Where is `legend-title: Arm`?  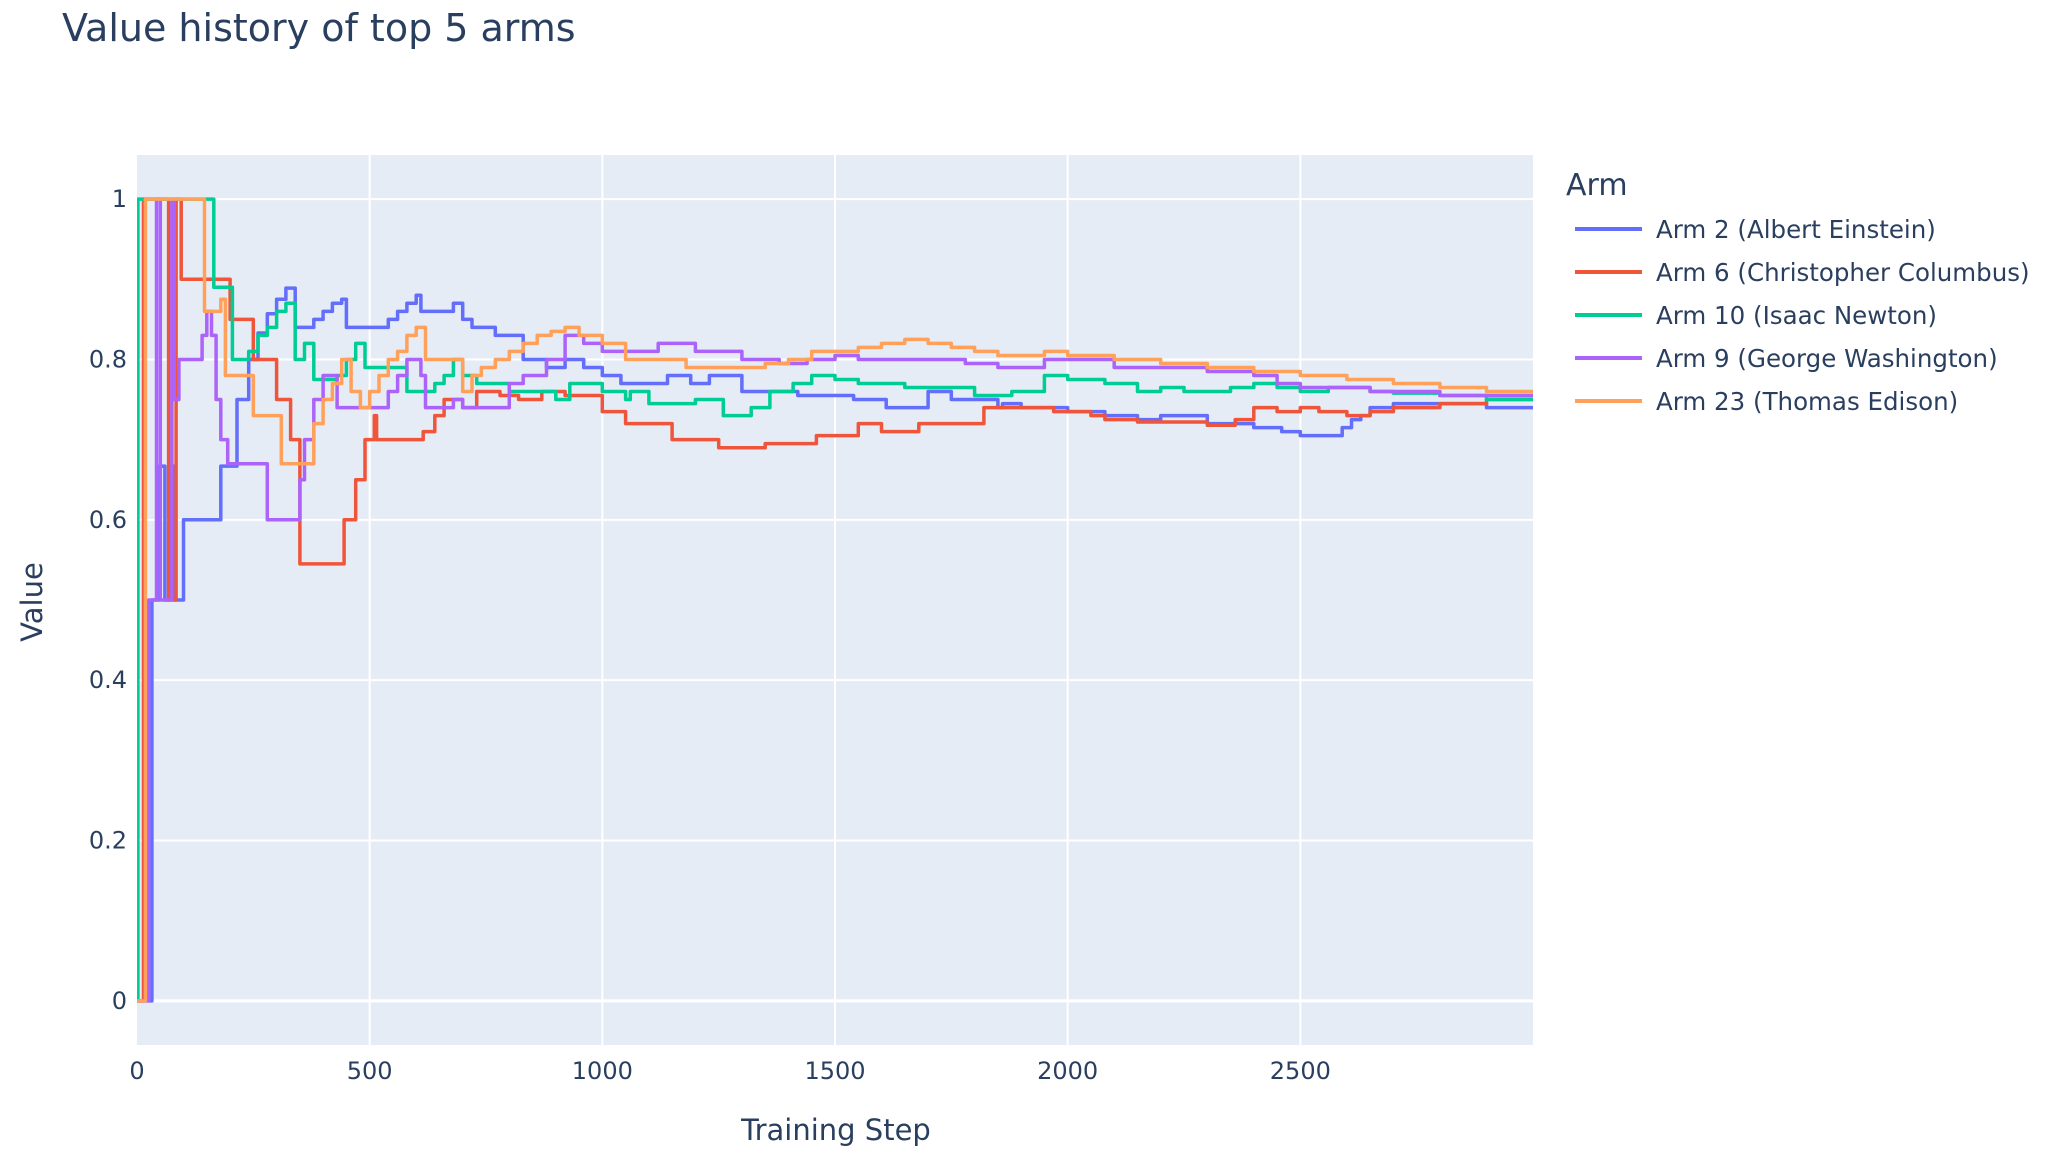 legend-title: Arm is located at coordinates (1597, 185).